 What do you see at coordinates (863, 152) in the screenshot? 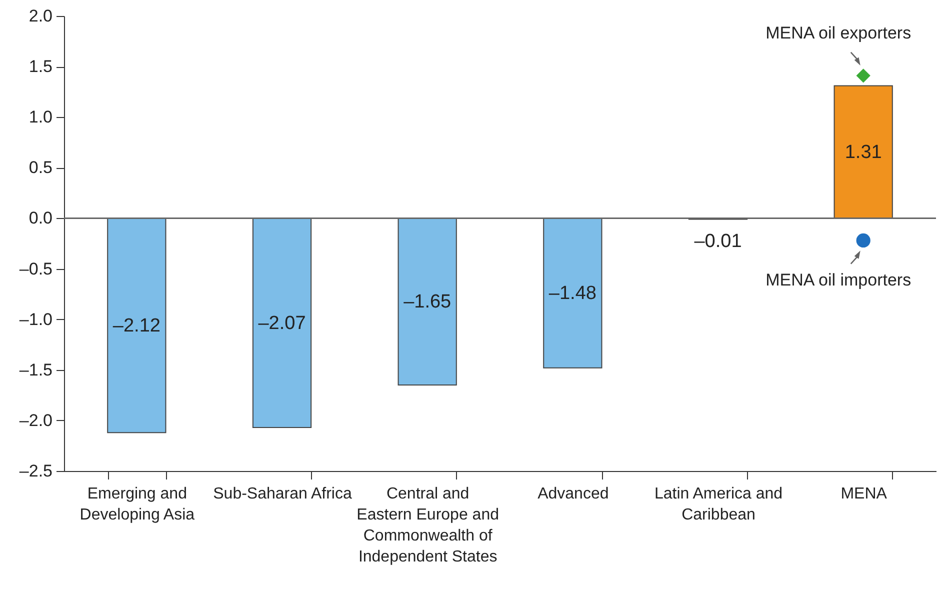
I see `data-label: 1.31` at bounding box center [863, 152].